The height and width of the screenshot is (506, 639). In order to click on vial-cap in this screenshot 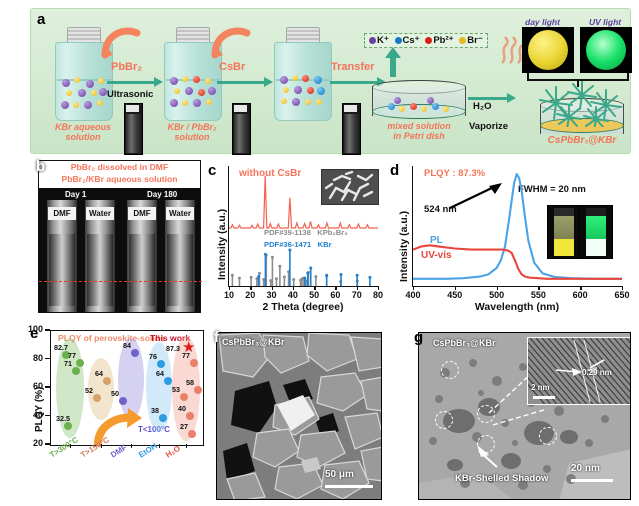, I will do `click(240, 108)`.